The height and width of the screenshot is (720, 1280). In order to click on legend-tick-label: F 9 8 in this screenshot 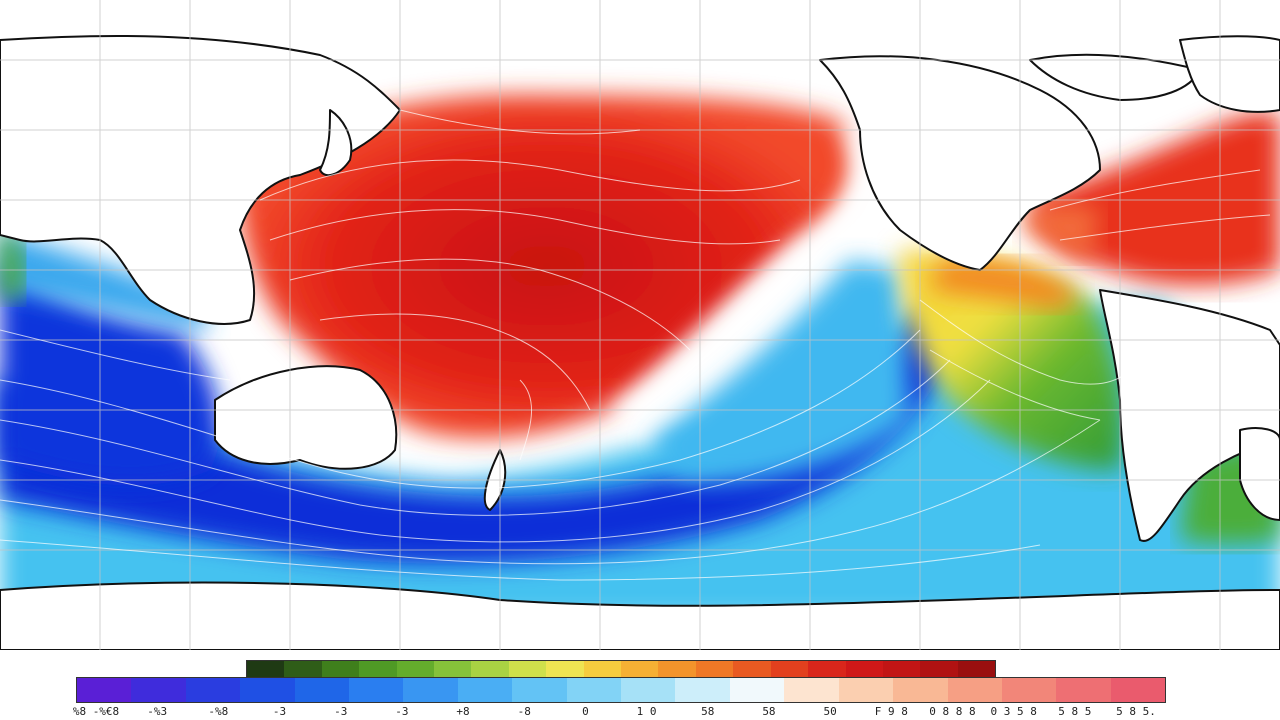, I will do `click(891, 711)`.